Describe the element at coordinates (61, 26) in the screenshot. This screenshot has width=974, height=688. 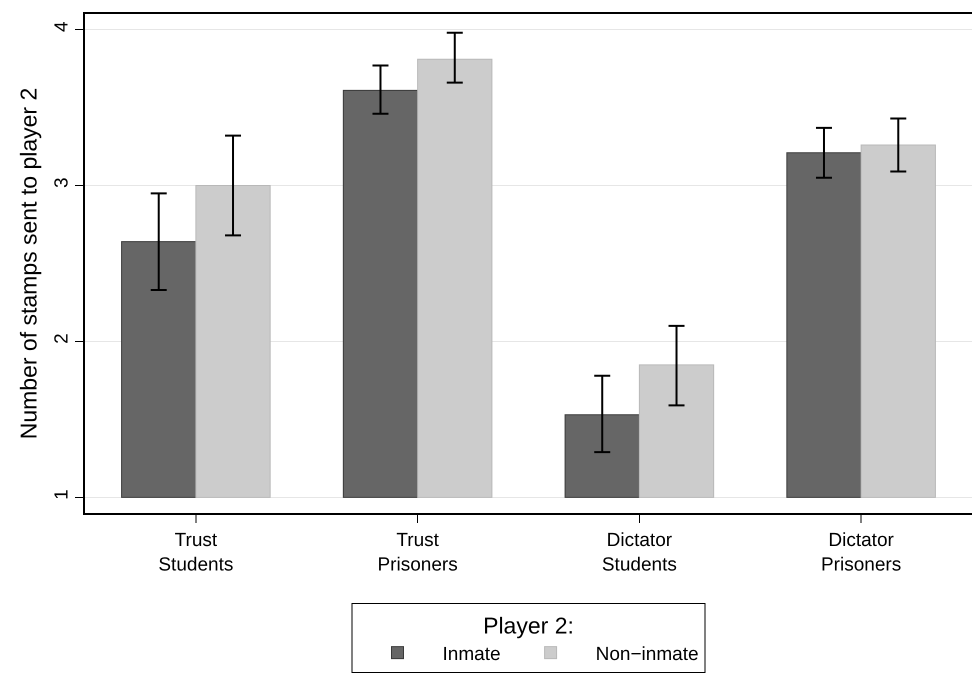
I see `y-tick-label: 4` at that location.